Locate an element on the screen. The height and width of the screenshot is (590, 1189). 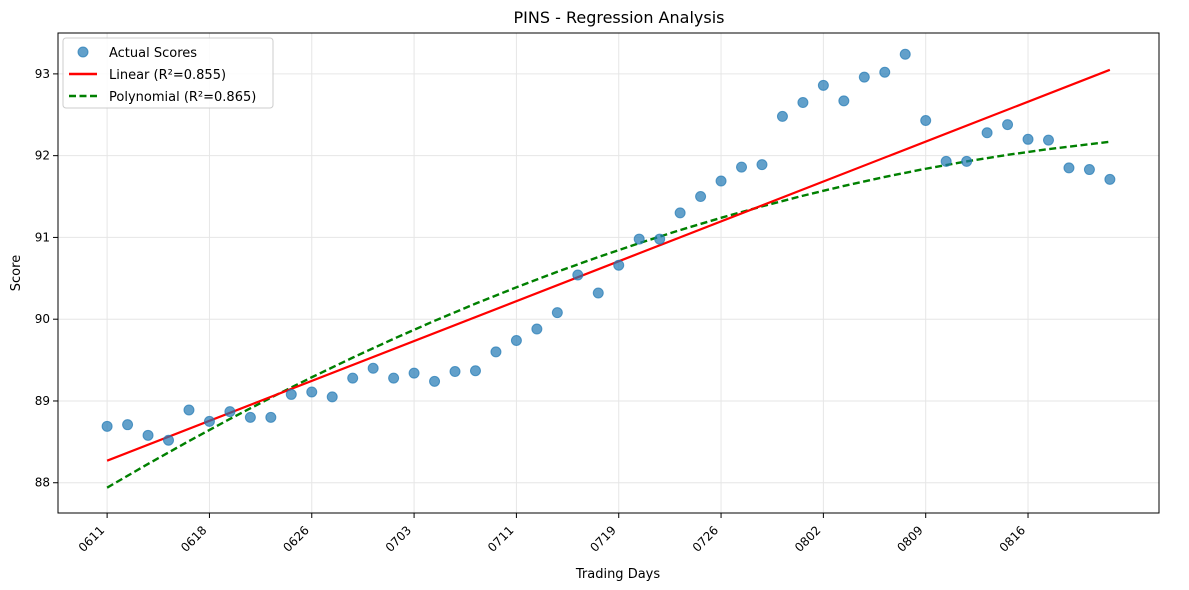
y-tick-label: 92 is located at coordinates (42, 156).